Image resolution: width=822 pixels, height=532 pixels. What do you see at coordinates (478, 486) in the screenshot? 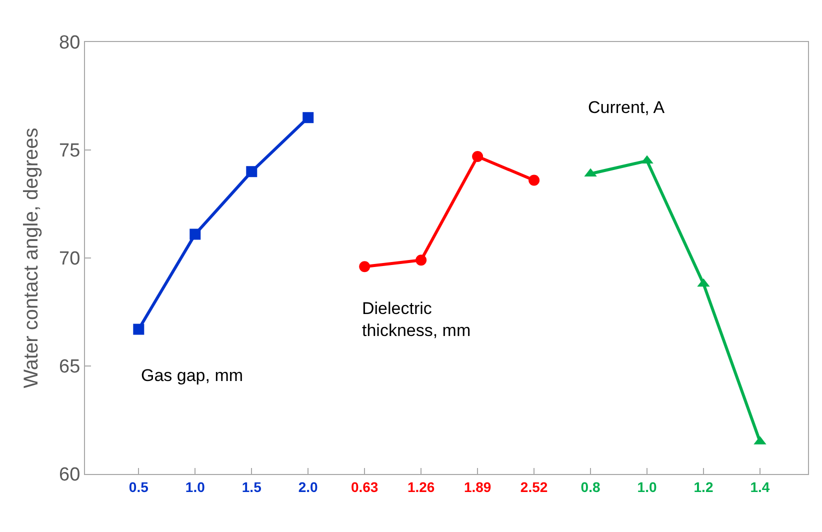
I see `x-tick-label: 1.89` at bounding box center [478, 486].